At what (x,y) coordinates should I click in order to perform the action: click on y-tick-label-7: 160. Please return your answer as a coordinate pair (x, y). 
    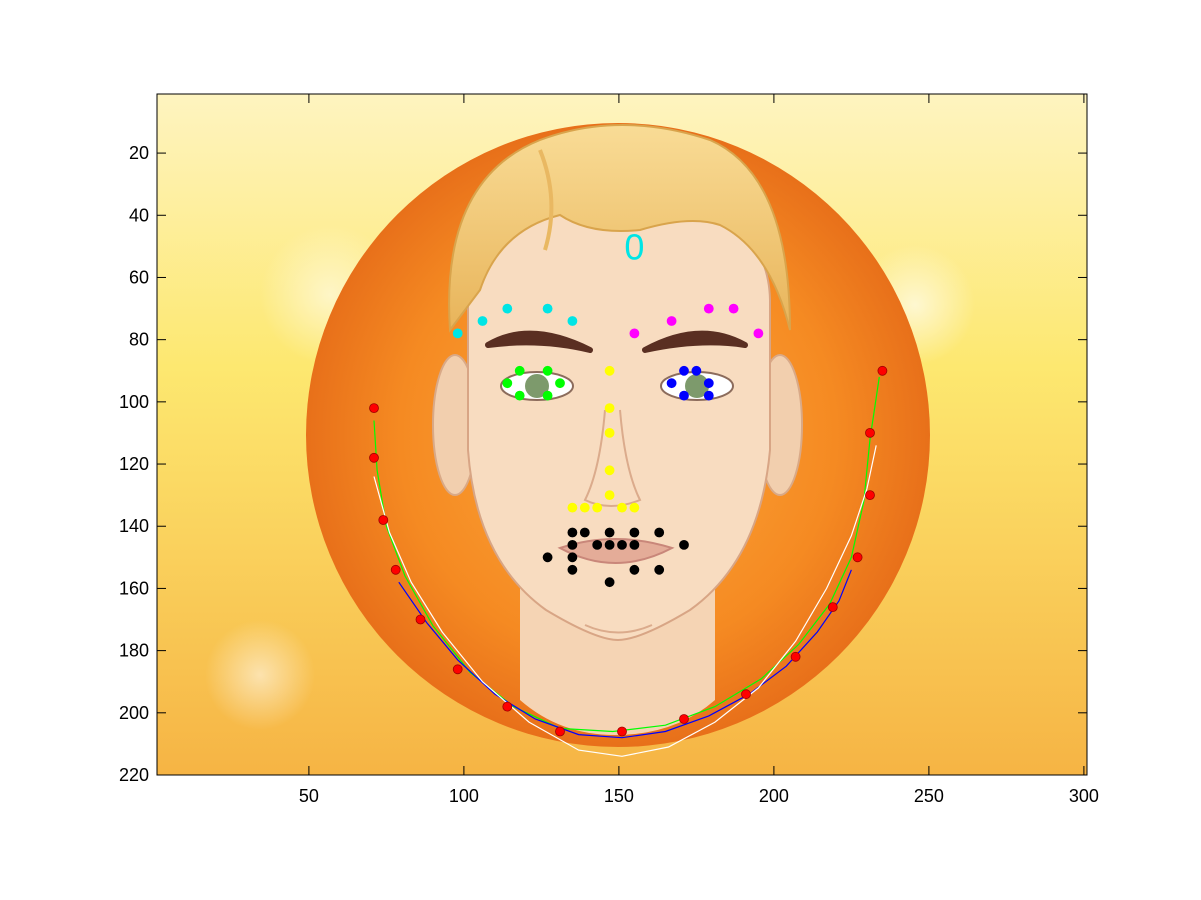
    Looking at the image, I should click on (134, 588).